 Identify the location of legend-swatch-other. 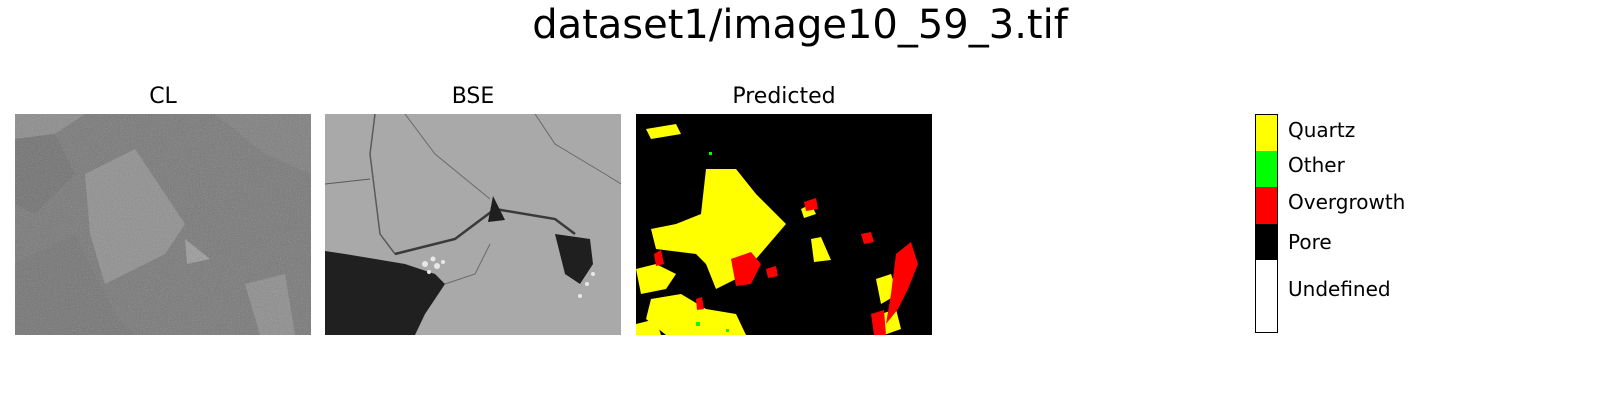
(1266, 169).